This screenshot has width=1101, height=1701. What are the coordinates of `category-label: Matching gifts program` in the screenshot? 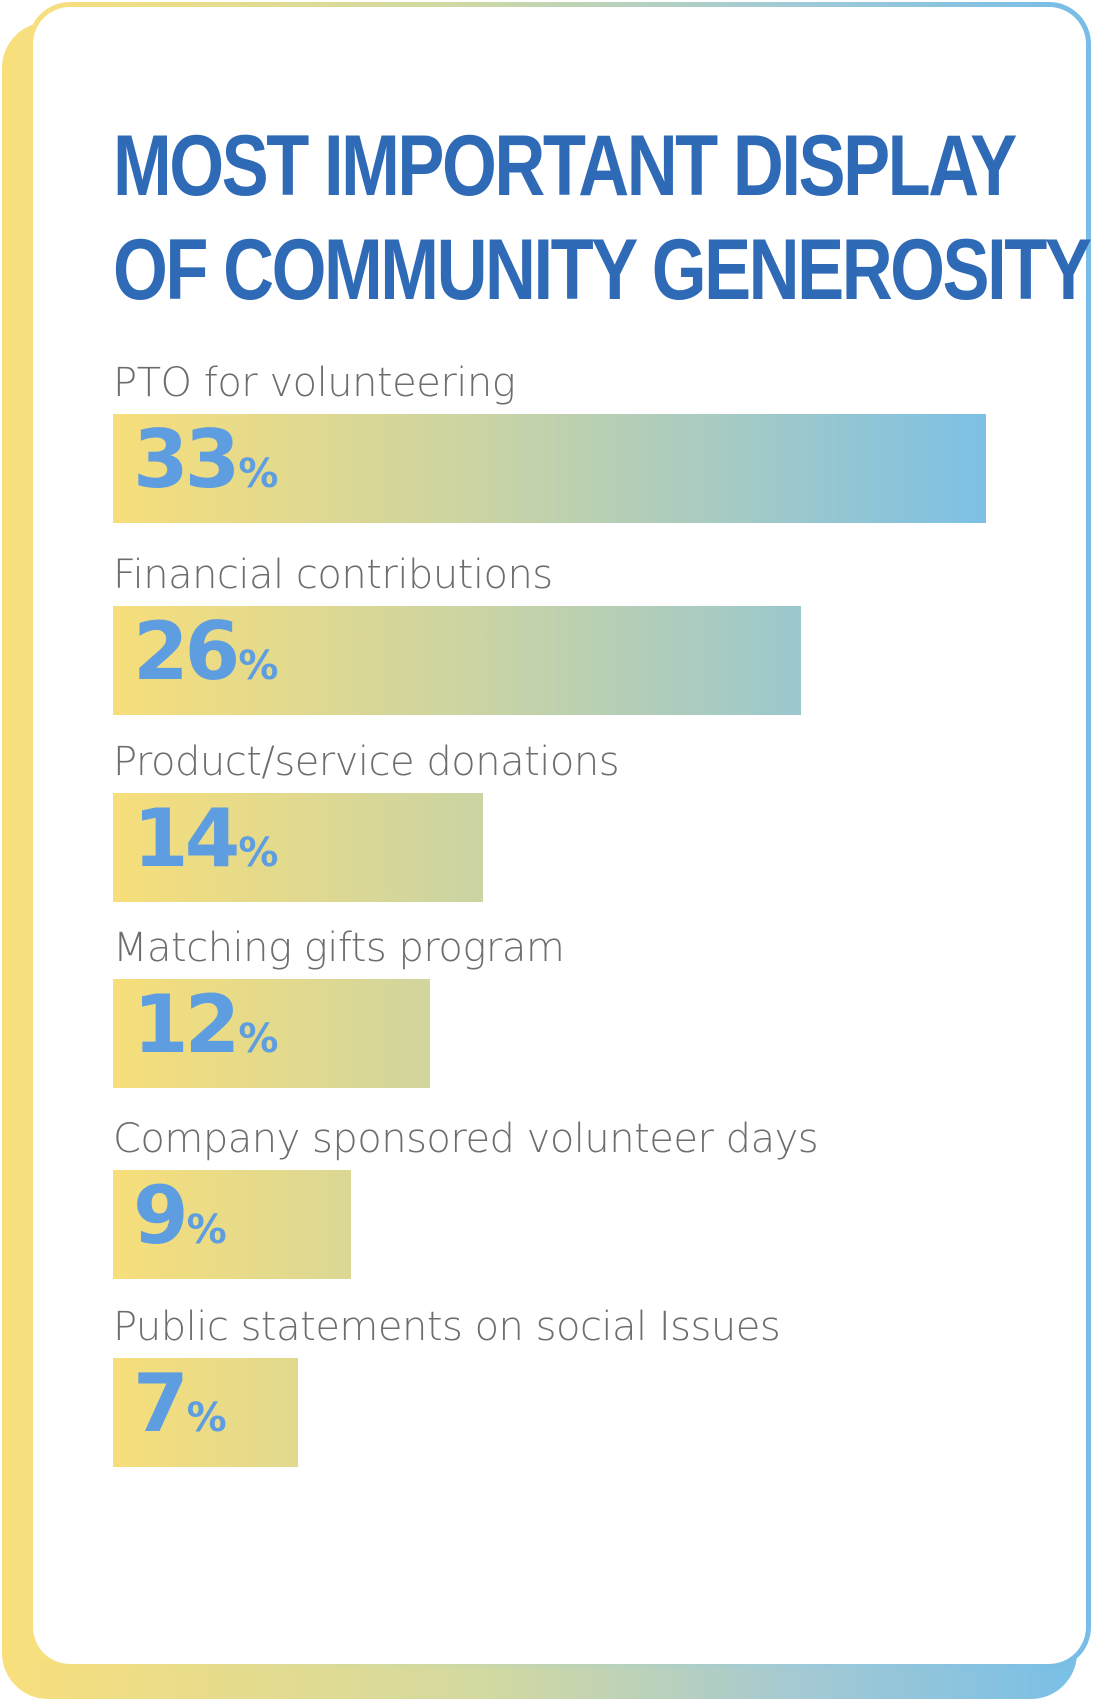 It's located at (339, 948).